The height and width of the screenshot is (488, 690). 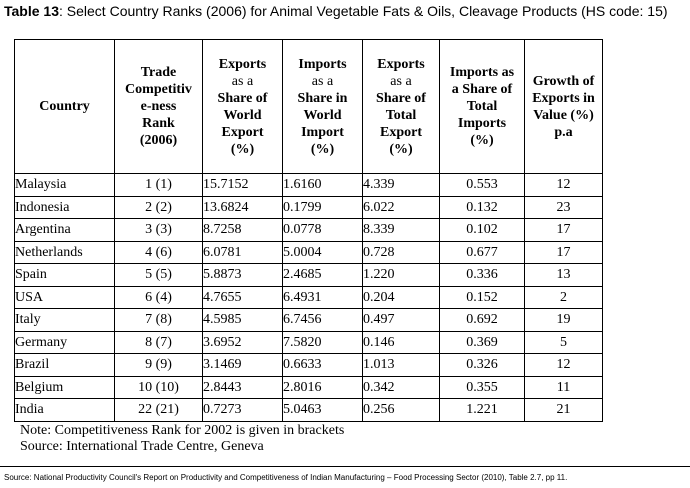 What do you see at coordinates (64, 320) in the screenshot?
I see `cell-country: Italy` at bounding box center [64, 320].